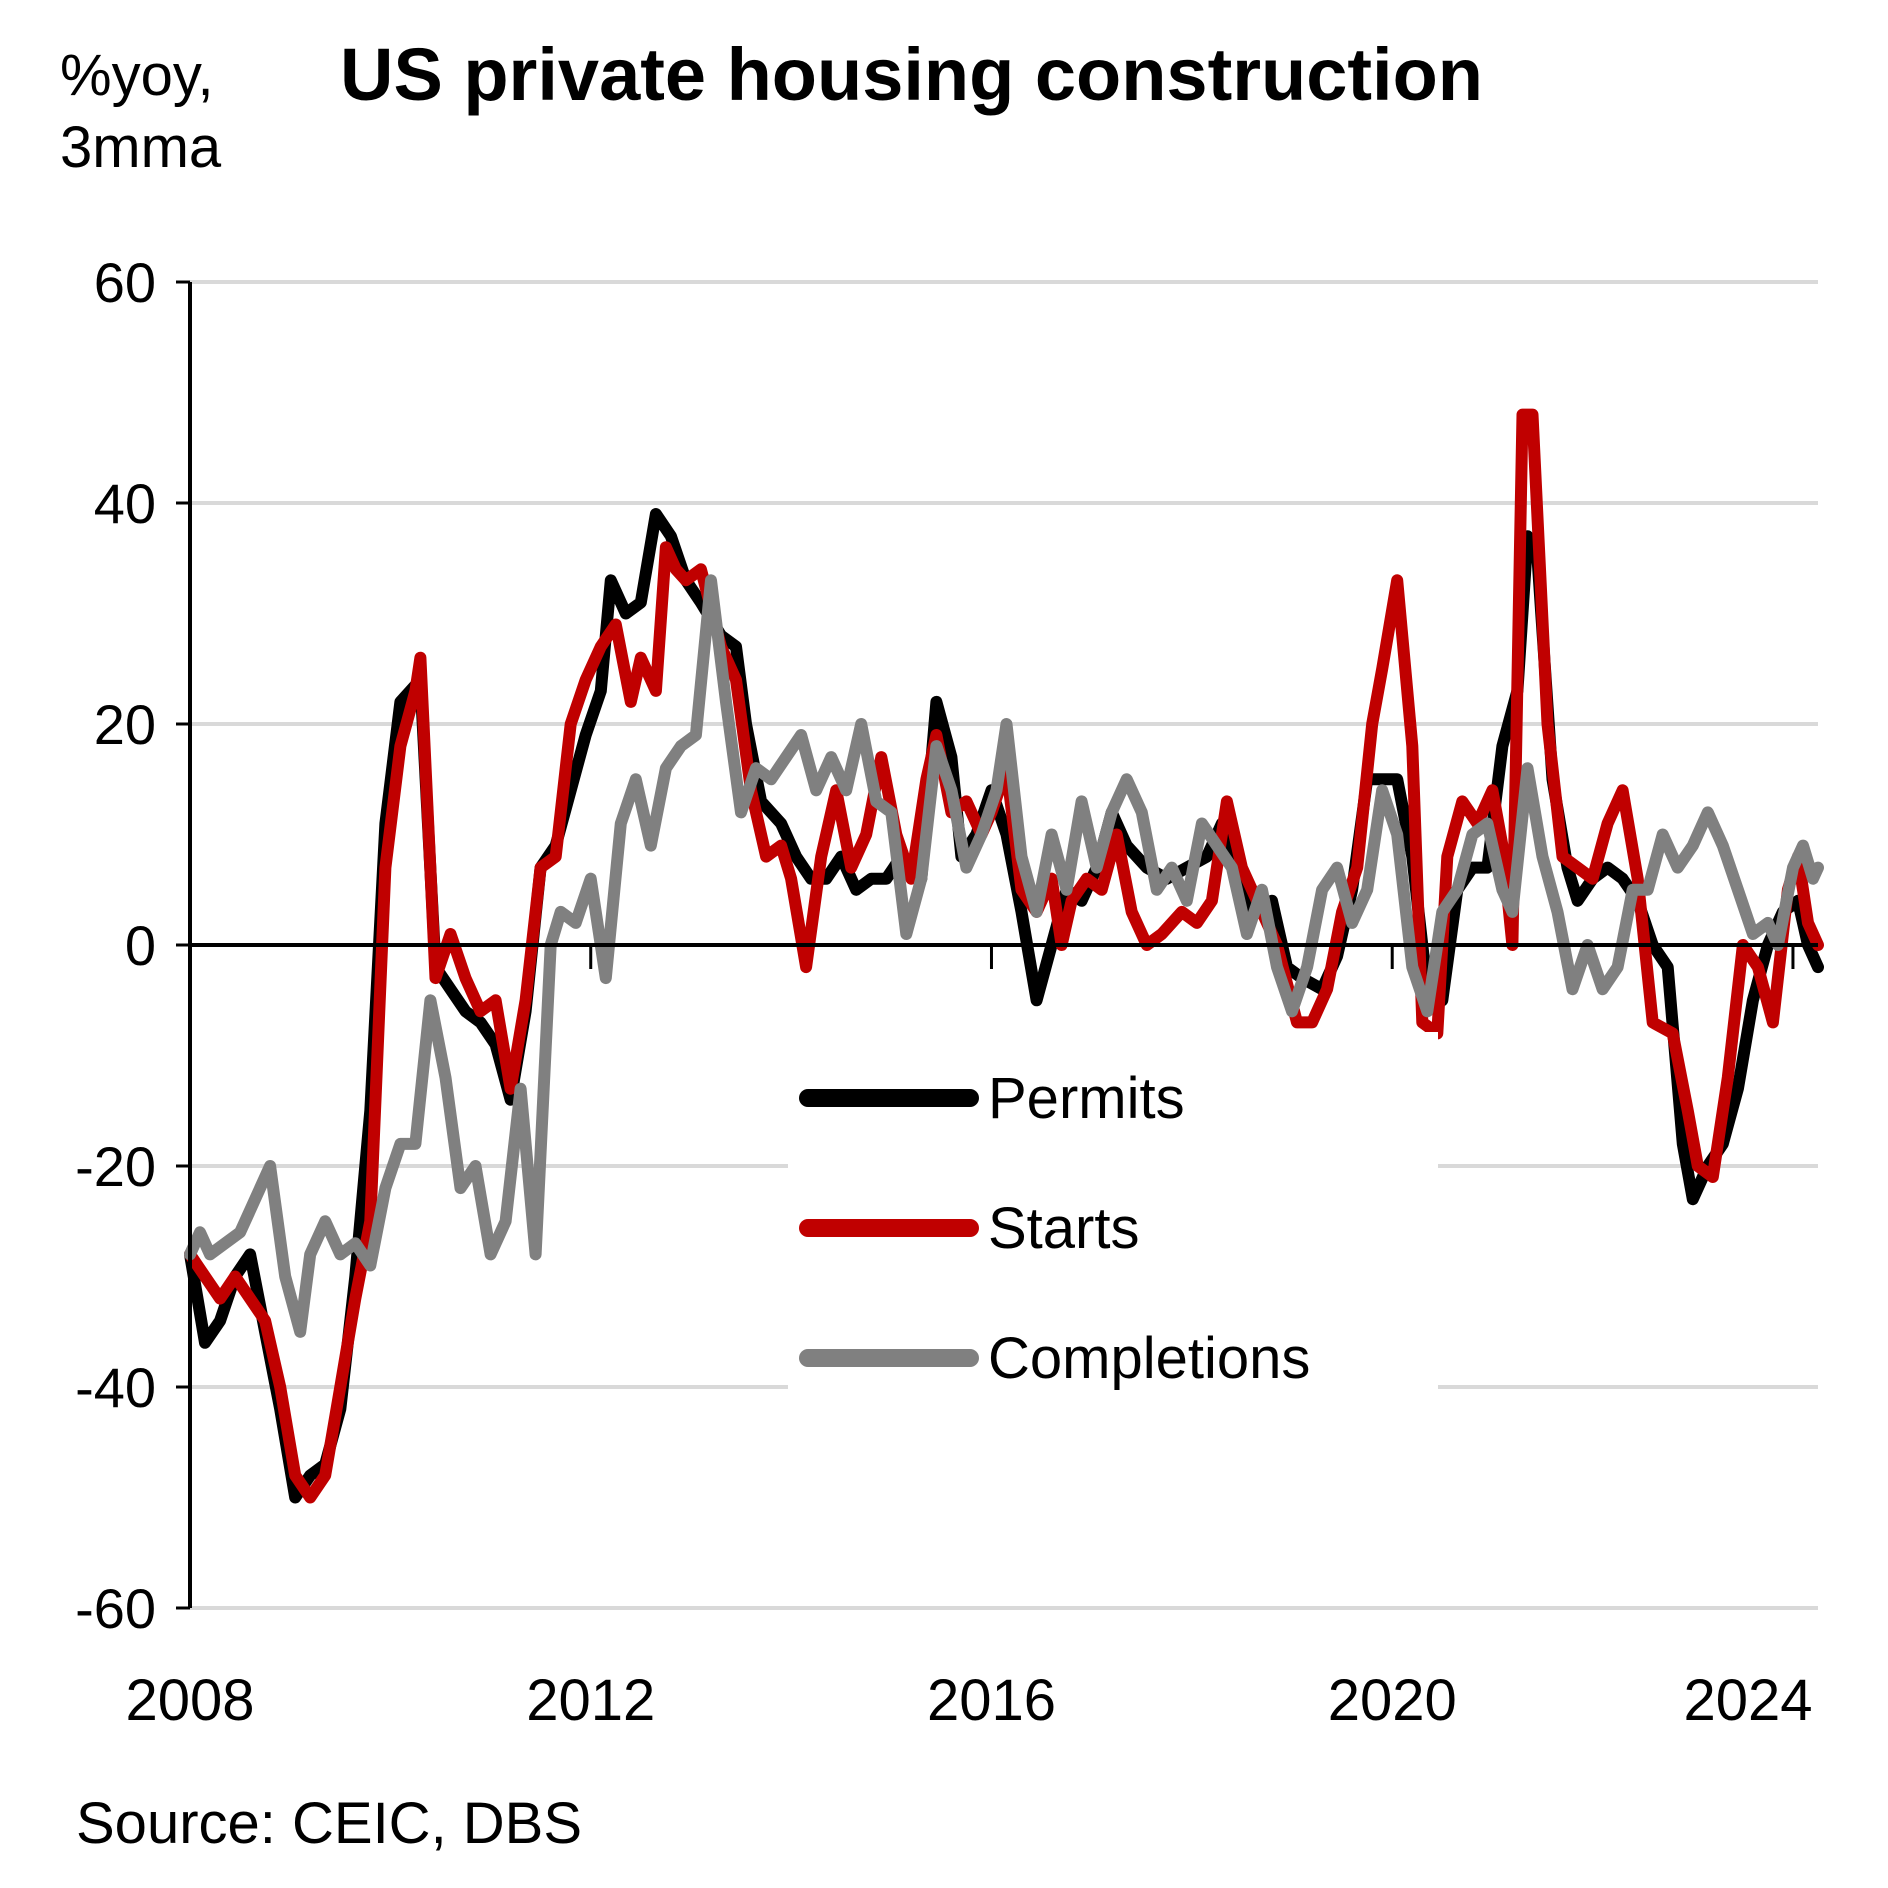 Image resolution: width=1888 pixels, height=1888 pixels. I want to click on x-tick-label: 2012, so click(590, 1700).